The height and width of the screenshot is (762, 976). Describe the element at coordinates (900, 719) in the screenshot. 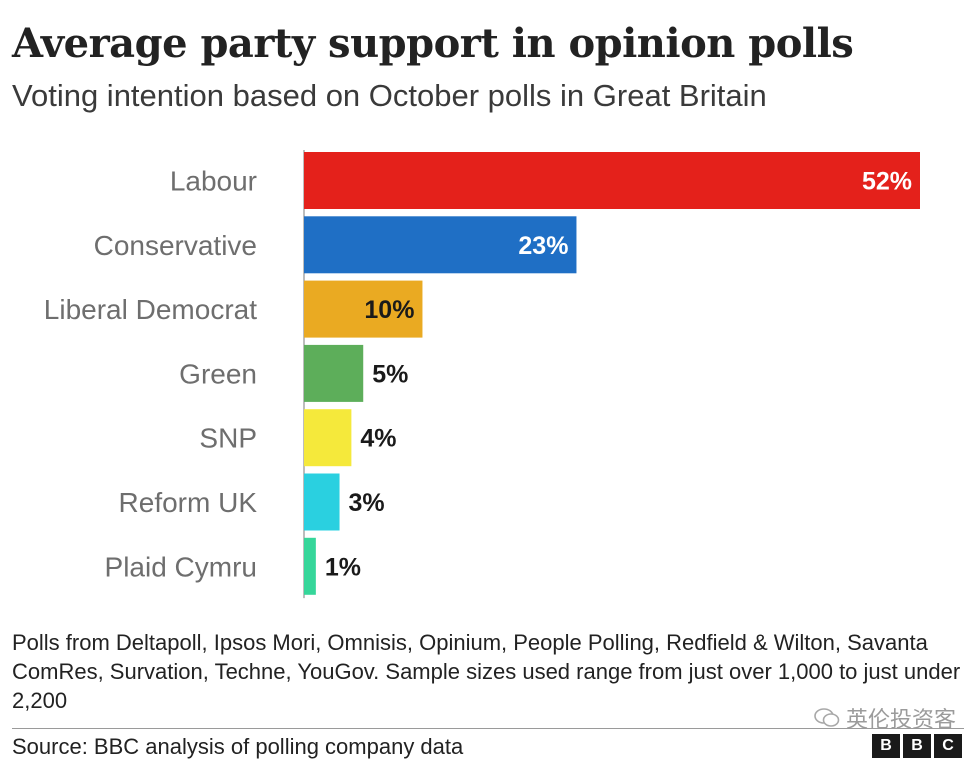

I see `watermark-text: 英伦投资客` at that location.